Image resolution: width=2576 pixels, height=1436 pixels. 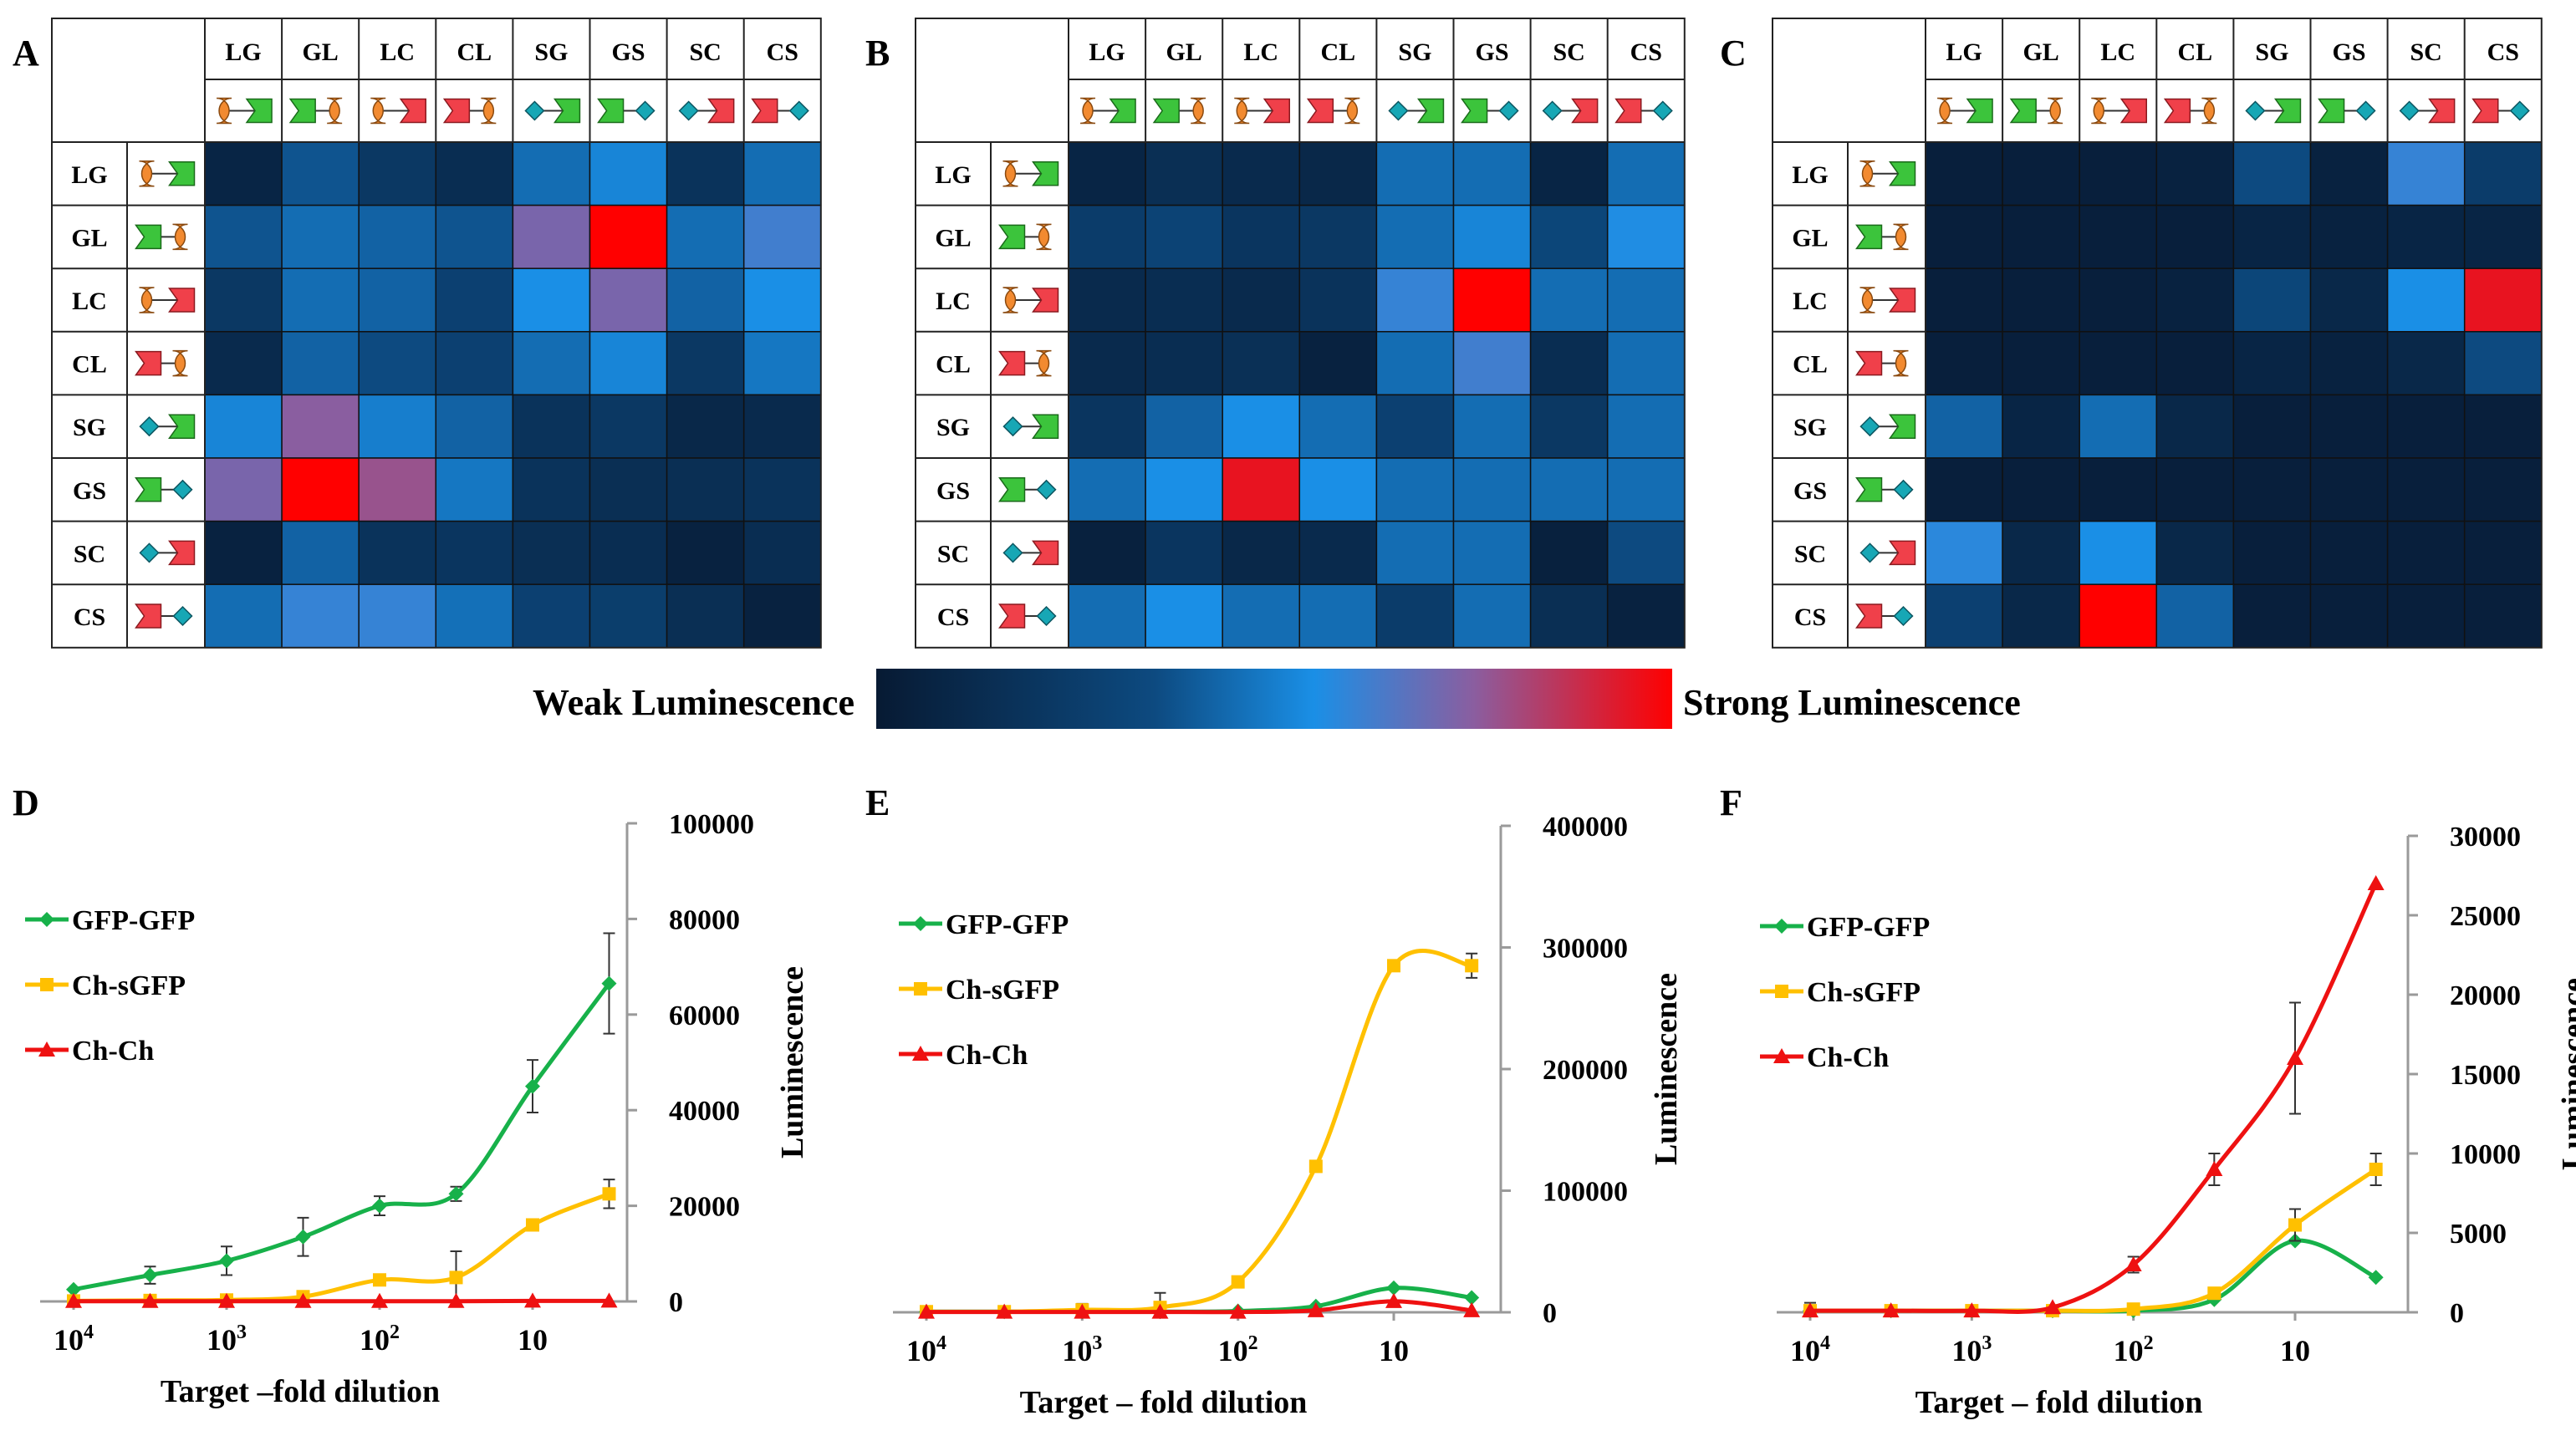 What do you see at coordinates (984, 924) in the screenshot?
I see `legend-entry: GFP-GFP` at bounding box center [984, 924].